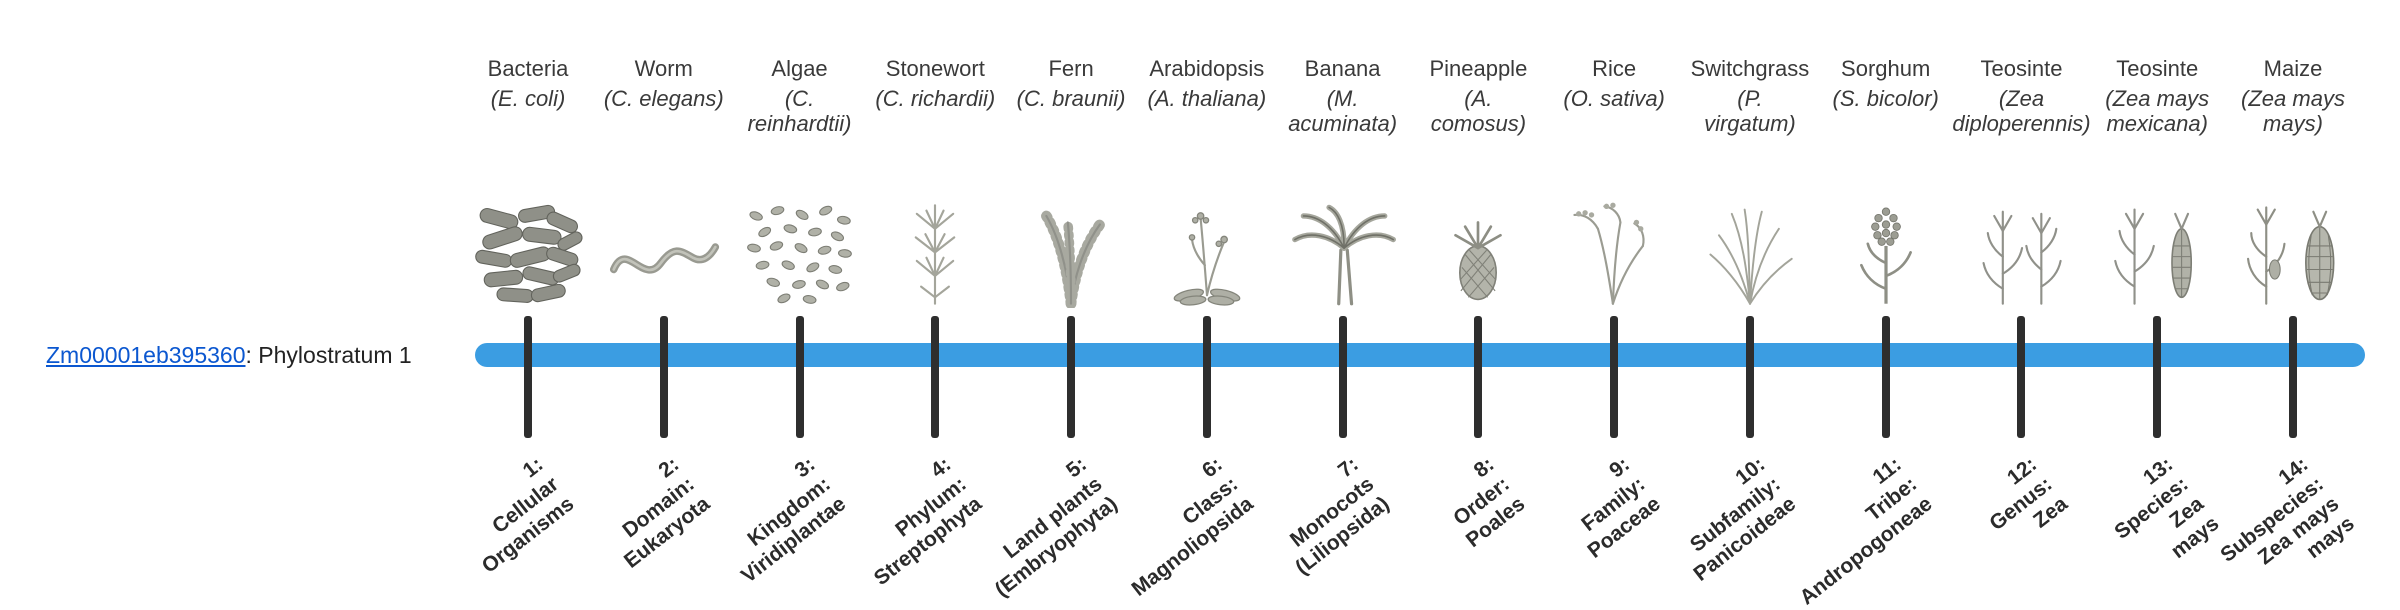 The height and width of the screenshot is (610, 2400). What do you see at coordinates (2021, 254) in the screenshot?
I see `teosinte-icon` at bounding box center [2021, 254].